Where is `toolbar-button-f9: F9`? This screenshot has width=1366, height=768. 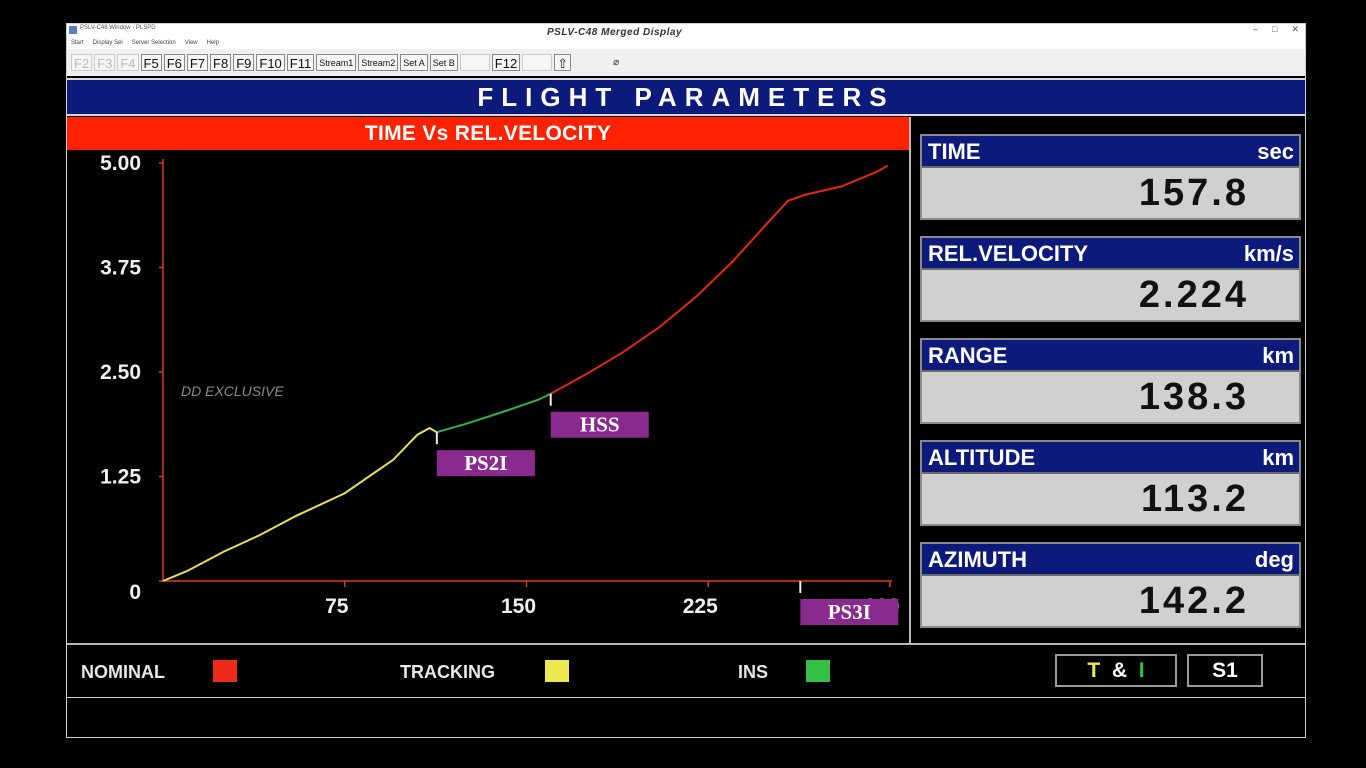
toolbar-button-f9: F9 is located at coordinates (244, 62).